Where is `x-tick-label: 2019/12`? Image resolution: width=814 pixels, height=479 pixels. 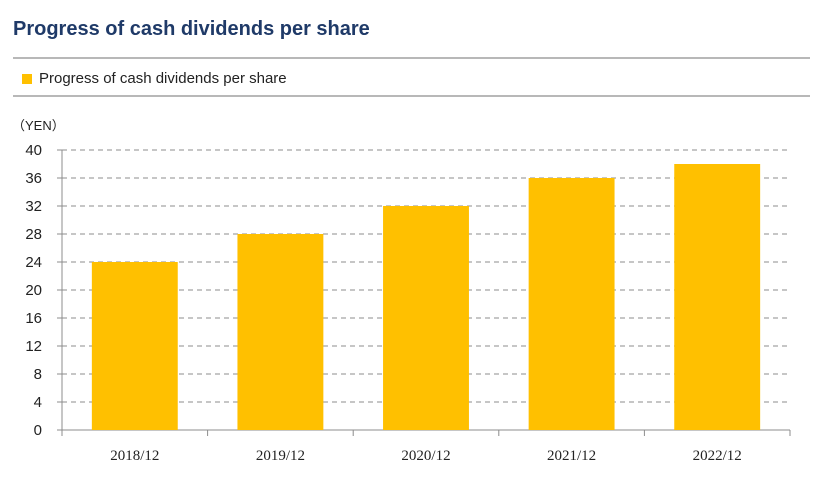
x-tick-label: 2019/12 is located at coordinates (280, 456).